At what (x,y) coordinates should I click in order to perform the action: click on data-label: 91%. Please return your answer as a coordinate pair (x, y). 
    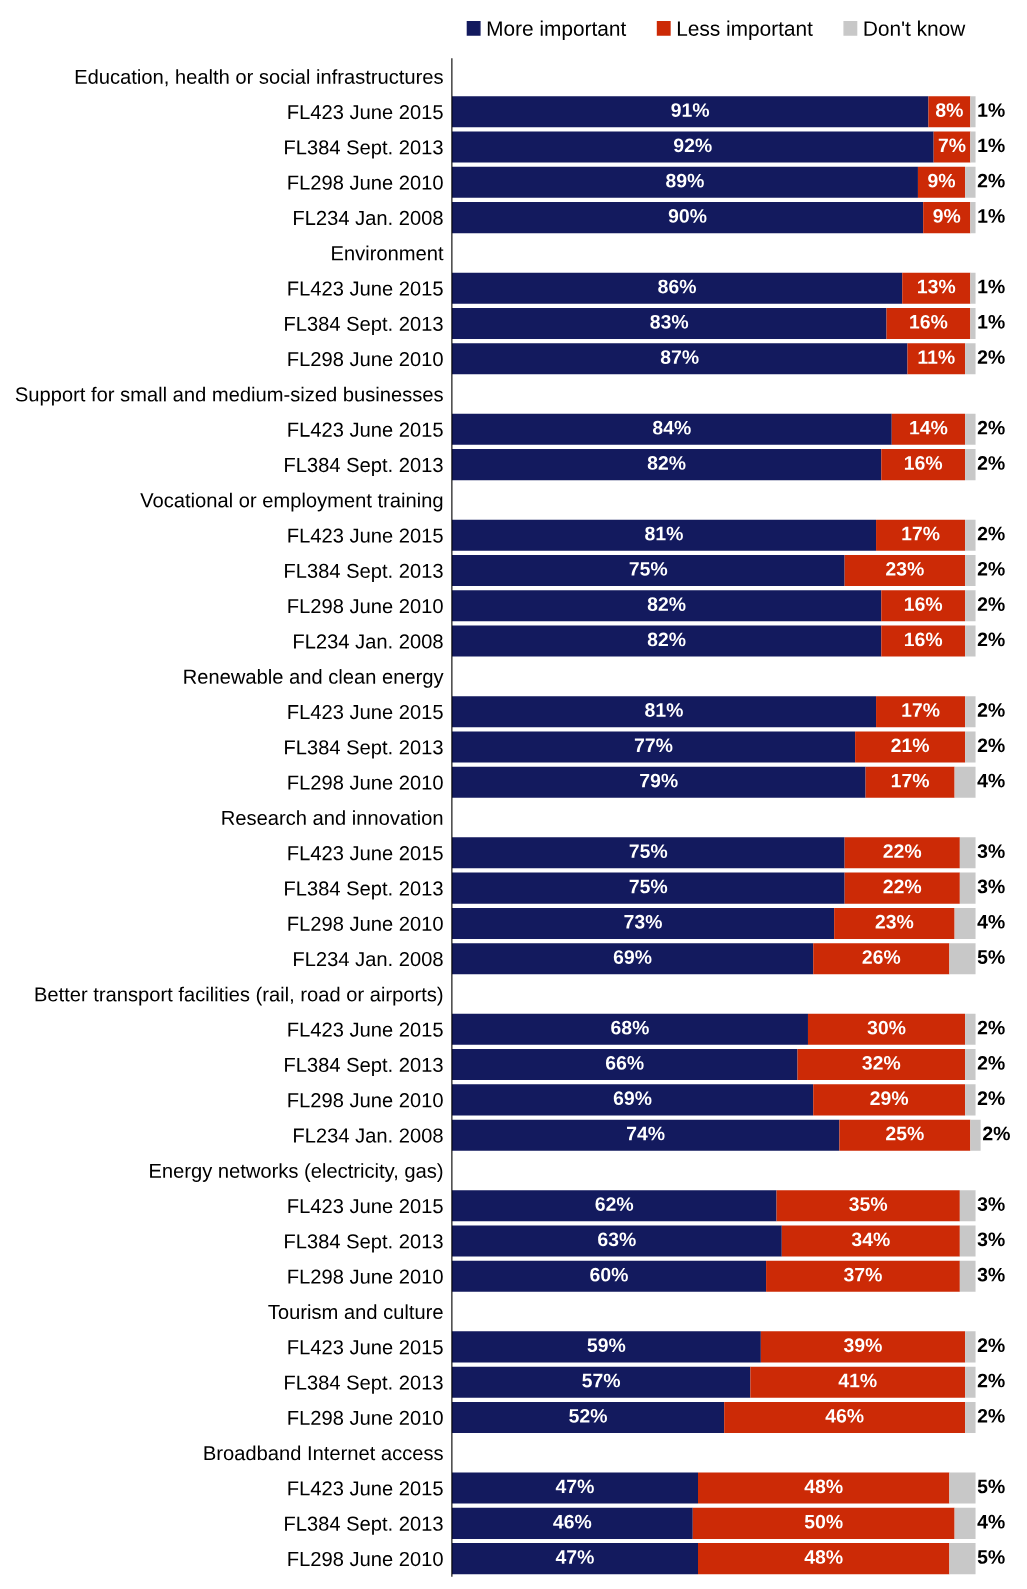
    Looking at the image, I should click on (690, 110).